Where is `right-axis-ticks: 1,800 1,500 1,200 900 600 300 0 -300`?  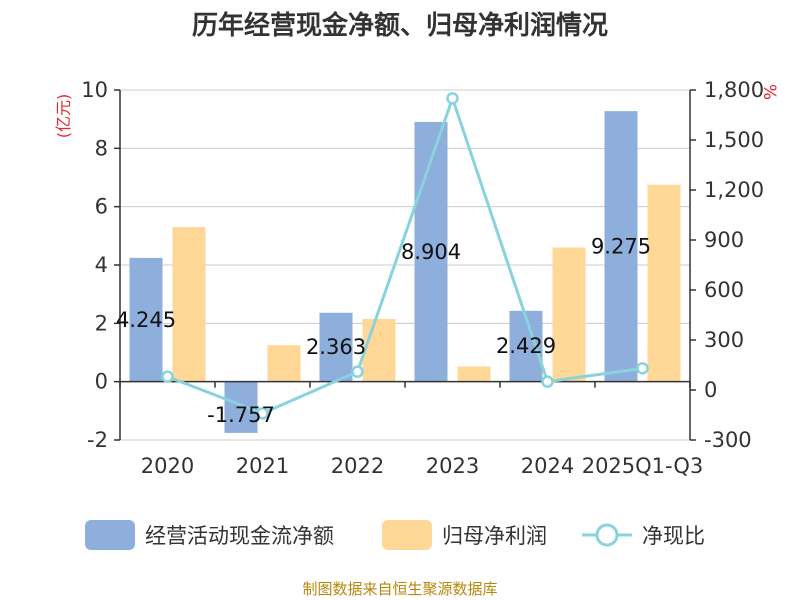
right-axis-ticks: 1,800 1,500 1,200 900 600 300 0 -300 is located at coordinates (727, 265).